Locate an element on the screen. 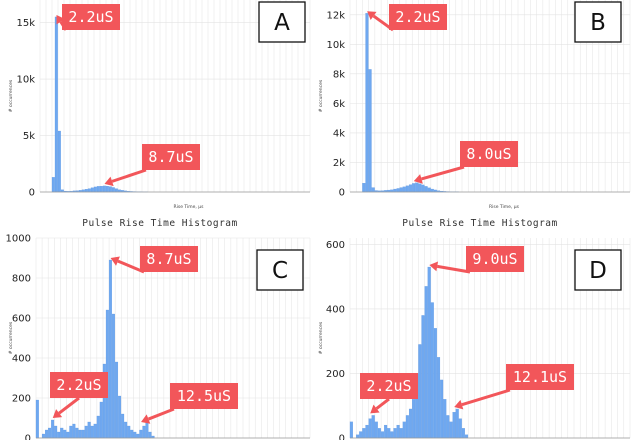 The height and width of the screenshot is (440, 640). y-tick-label: 600 is located at coordinates (335, 245).